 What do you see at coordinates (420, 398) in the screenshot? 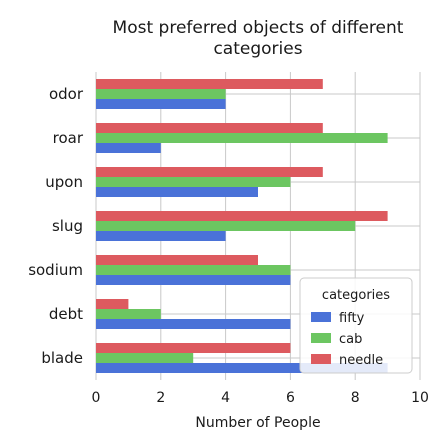
I see `x-tick-label: 10` at bounding box center [420, 398].